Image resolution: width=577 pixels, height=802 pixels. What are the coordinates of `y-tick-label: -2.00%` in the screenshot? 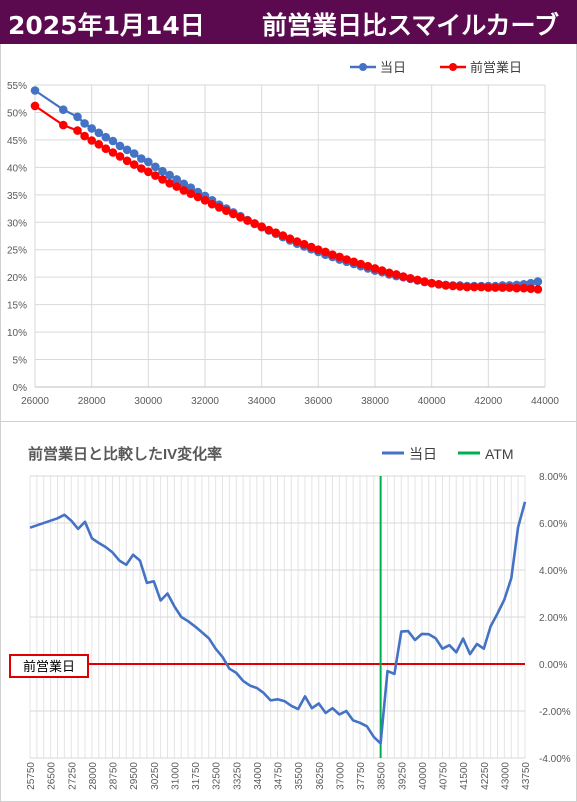 It's located at (555, 712).